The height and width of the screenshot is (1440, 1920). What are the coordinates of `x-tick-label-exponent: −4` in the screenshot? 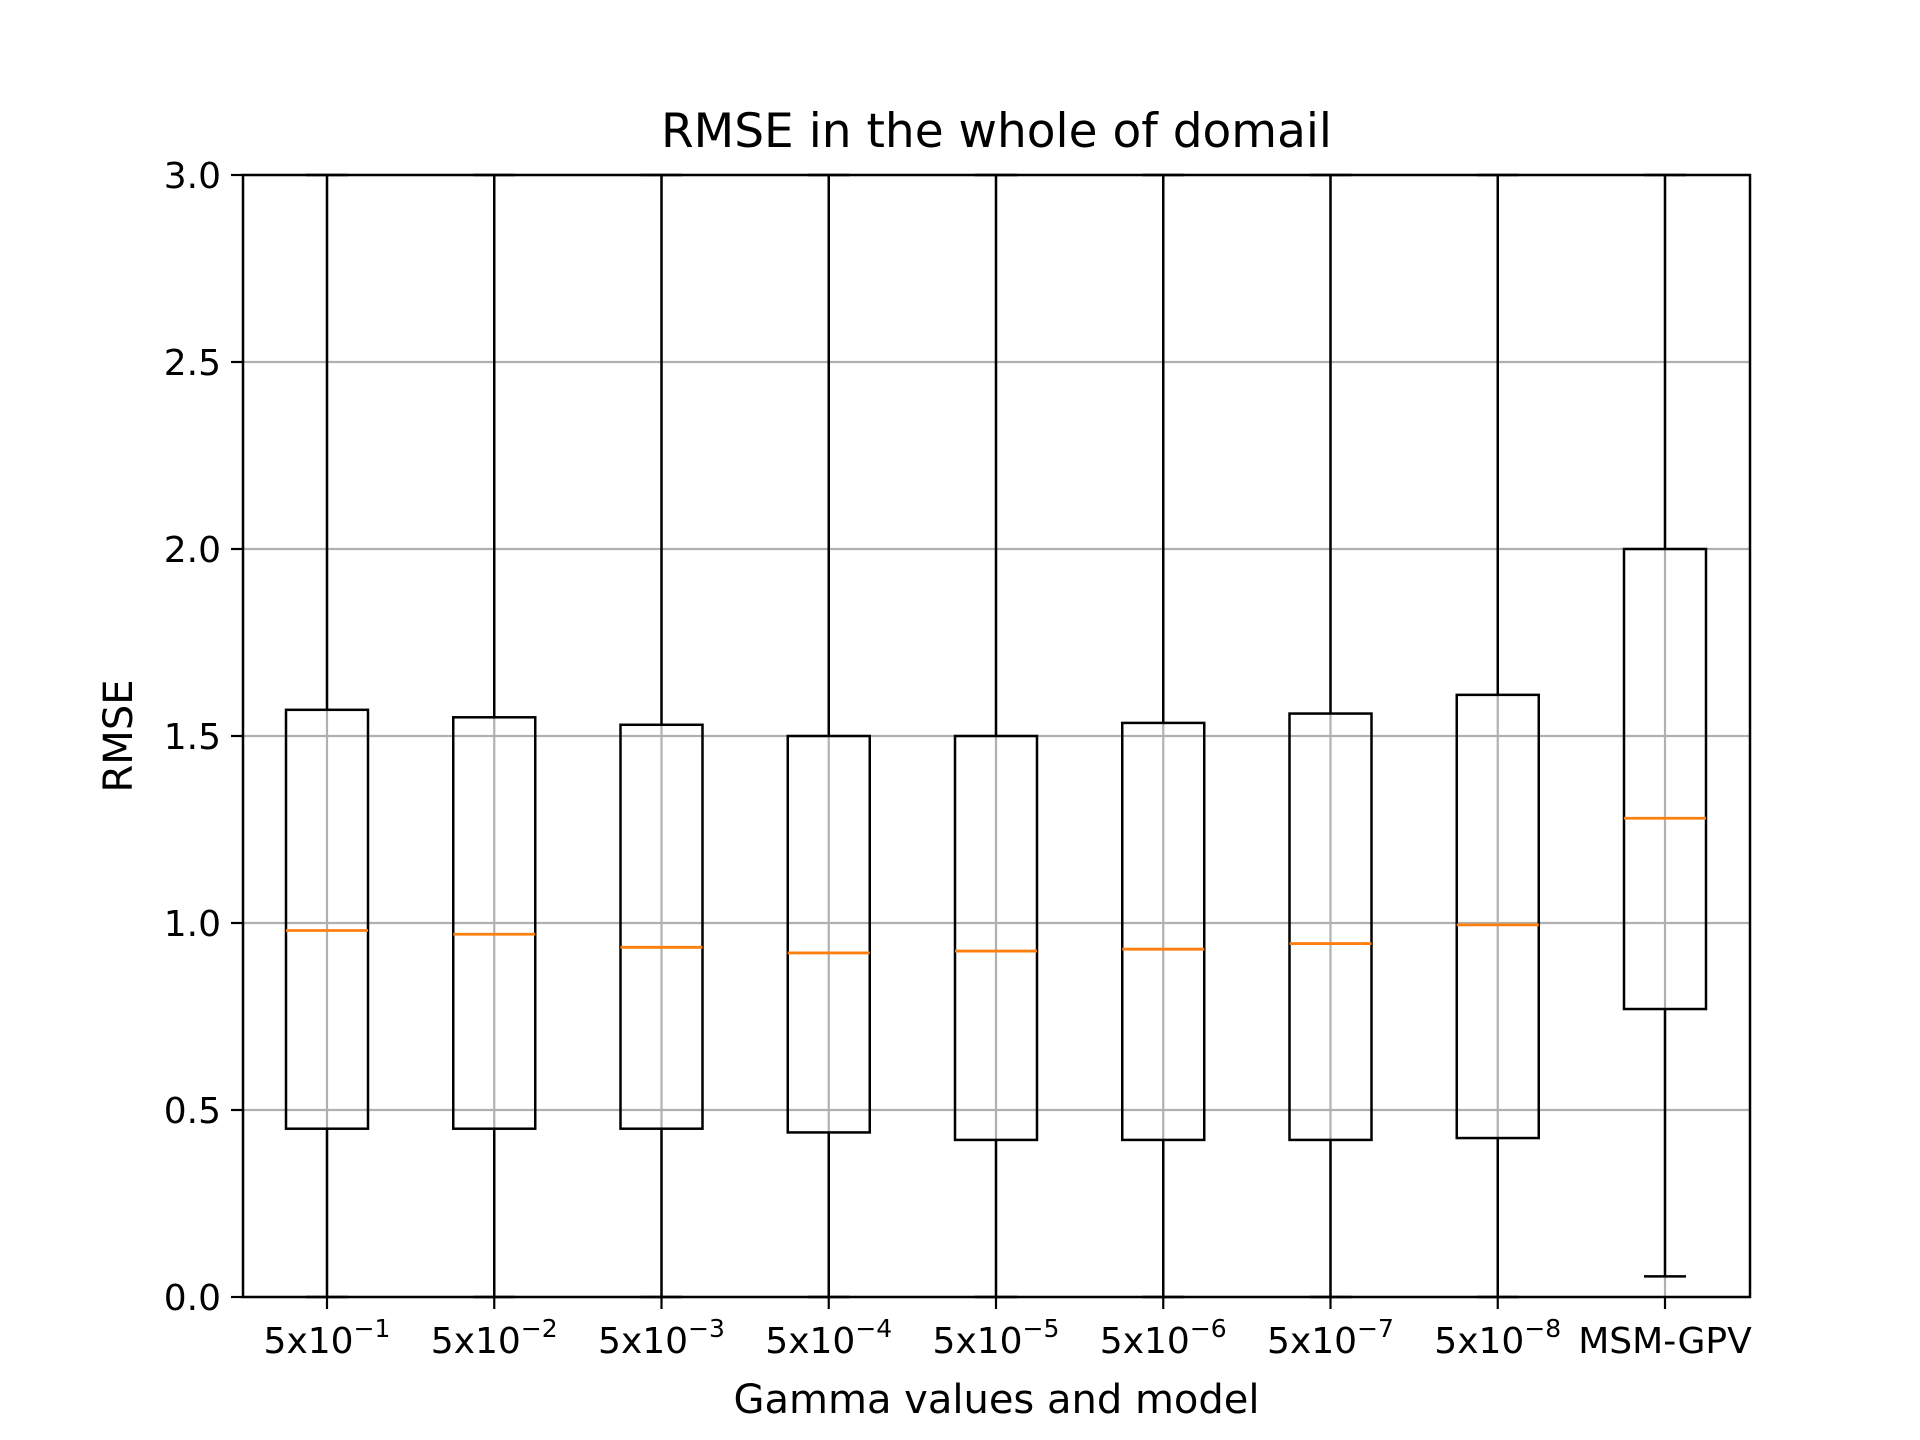 It's located at (873, 1328).